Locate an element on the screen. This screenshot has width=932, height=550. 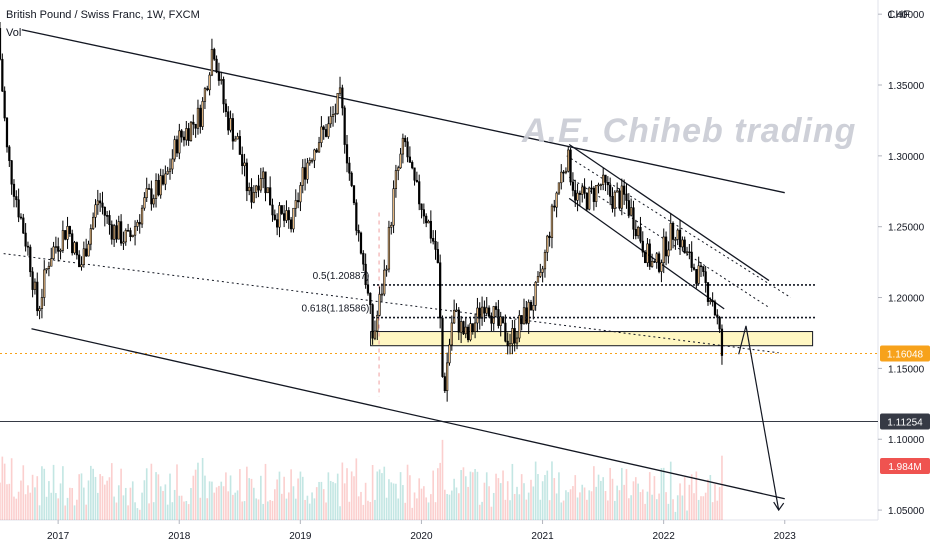
volume-label: Vol is located at coordinates (14, 33).